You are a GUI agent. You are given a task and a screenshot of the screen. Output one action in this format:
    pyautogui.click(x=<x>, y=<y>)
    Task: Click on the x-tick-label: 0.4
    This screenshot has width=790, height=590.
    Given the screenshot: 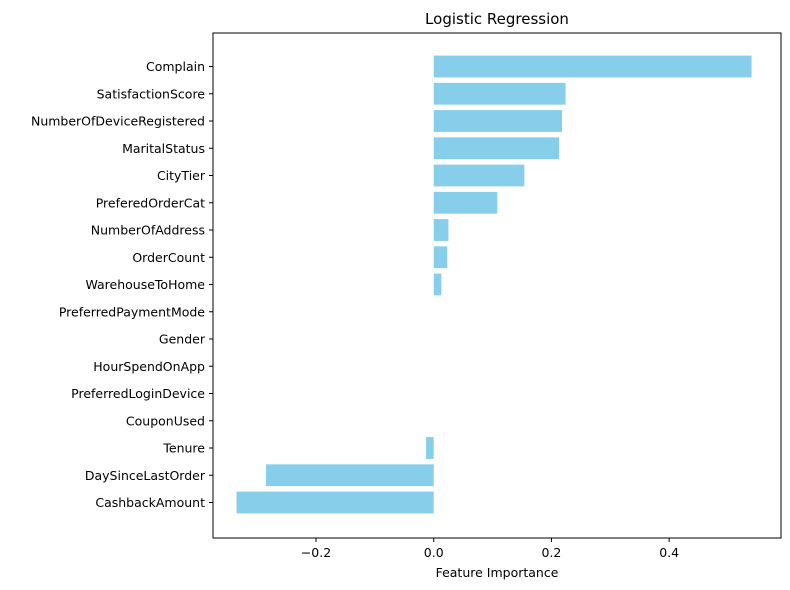 What is the action you would take?
    pyautogui.click(x=669, y=552)
    